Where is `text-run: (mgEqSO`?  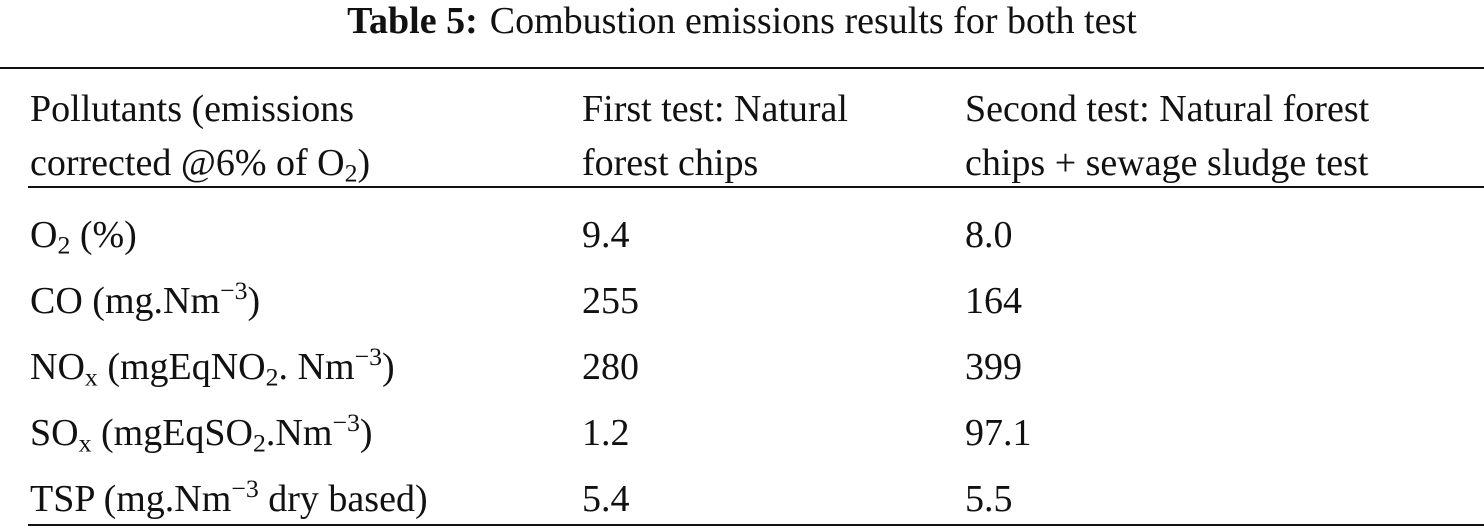
text-run: (mgEqSO is located at coordinates (172, 433).